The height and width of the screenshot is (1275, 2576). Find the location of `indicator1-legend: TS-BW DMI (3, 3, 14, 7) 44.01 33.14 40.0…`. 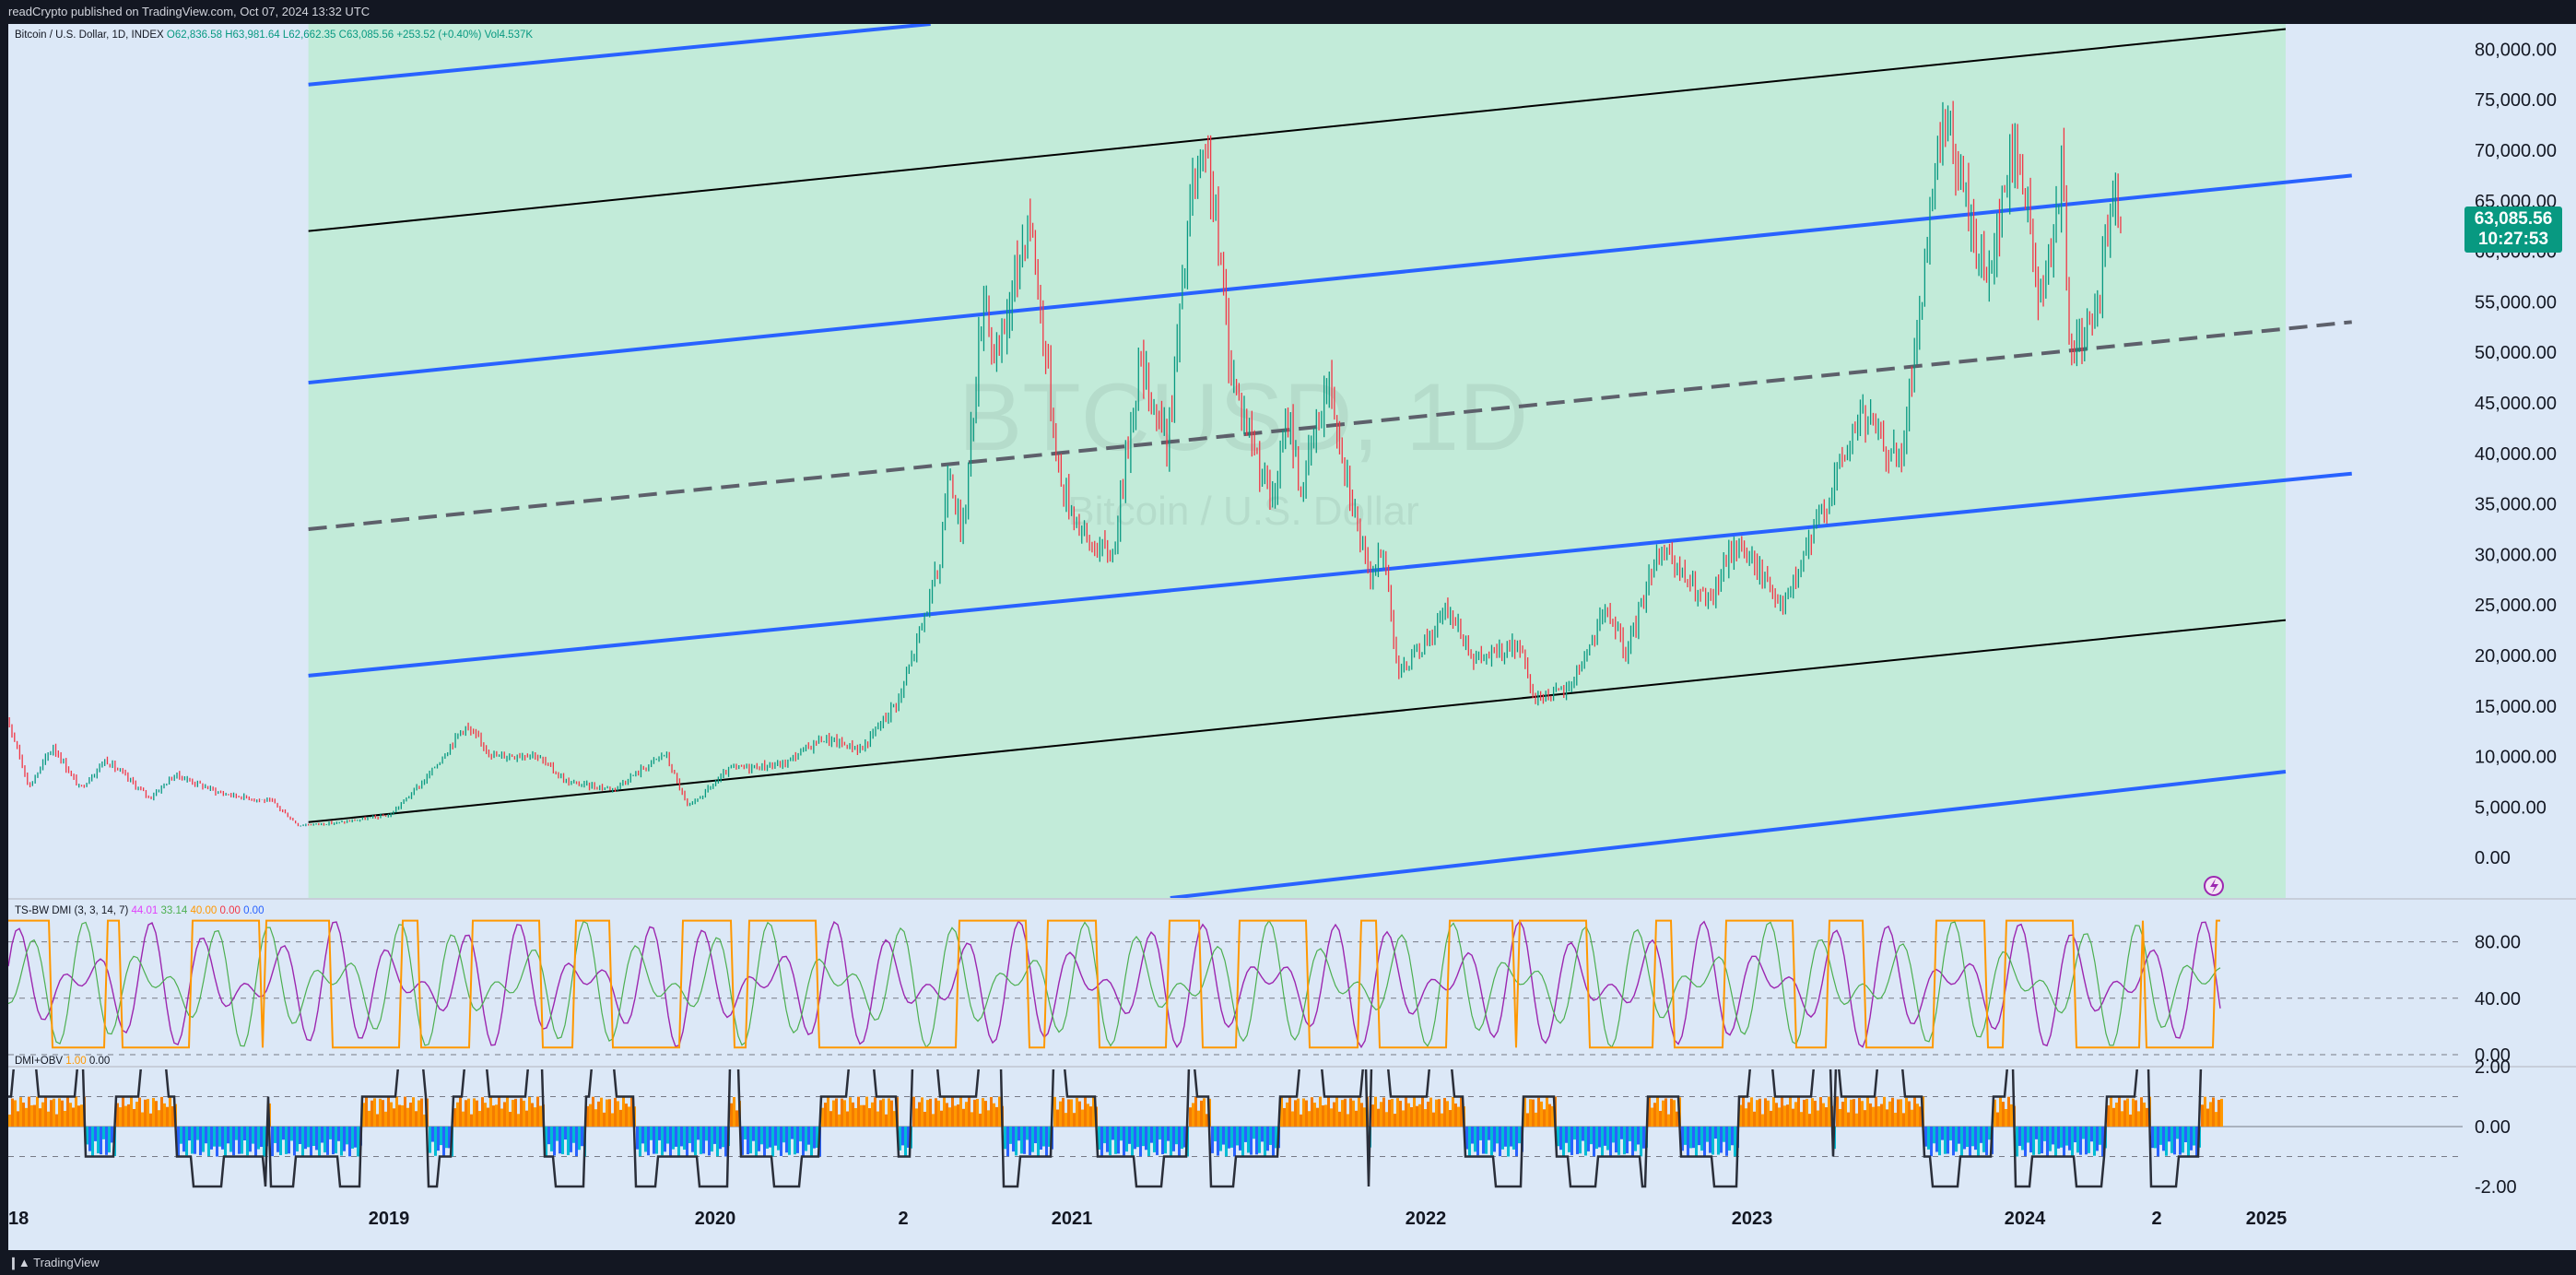

indicator1-legend: TS-BW DMI (3, 3, 14, 7) 44.01 33.14 40.0… is located at coordinates (139, 910).